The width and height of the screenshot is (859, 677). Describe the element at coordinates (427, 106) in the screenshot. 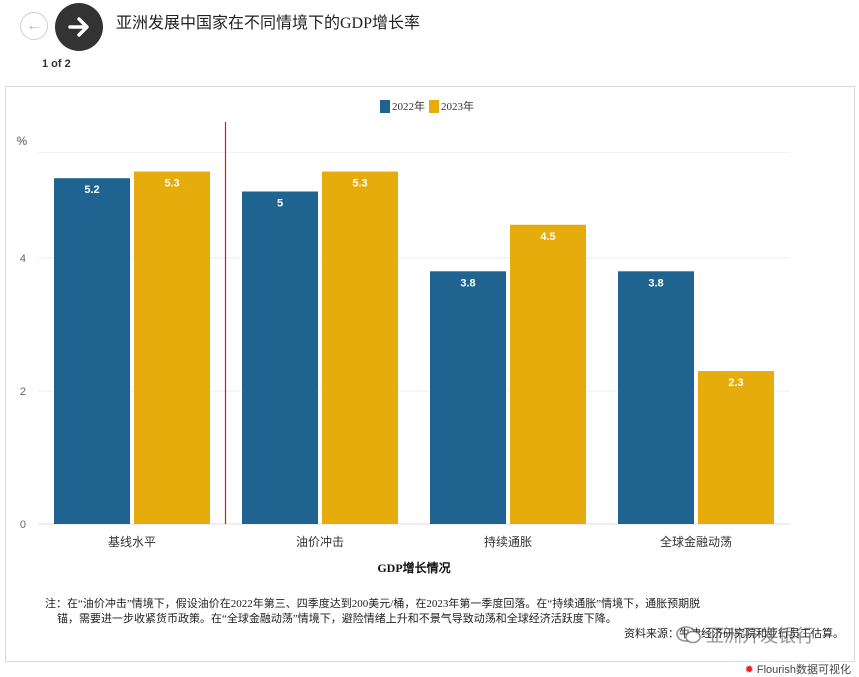

I see `chart-legend: 2022年 2023年` at that location.